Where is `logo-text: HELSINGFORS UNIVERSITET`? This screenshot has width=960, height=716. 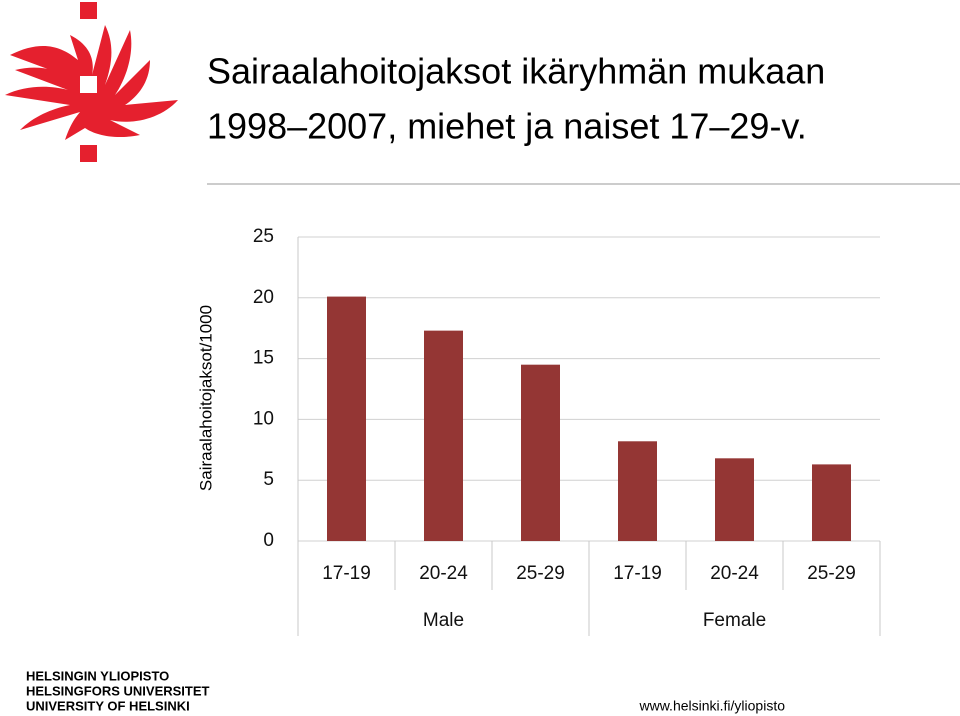
logo-text: HELSINGFORS UNIVERSITET is located at coordinates (118, 690).